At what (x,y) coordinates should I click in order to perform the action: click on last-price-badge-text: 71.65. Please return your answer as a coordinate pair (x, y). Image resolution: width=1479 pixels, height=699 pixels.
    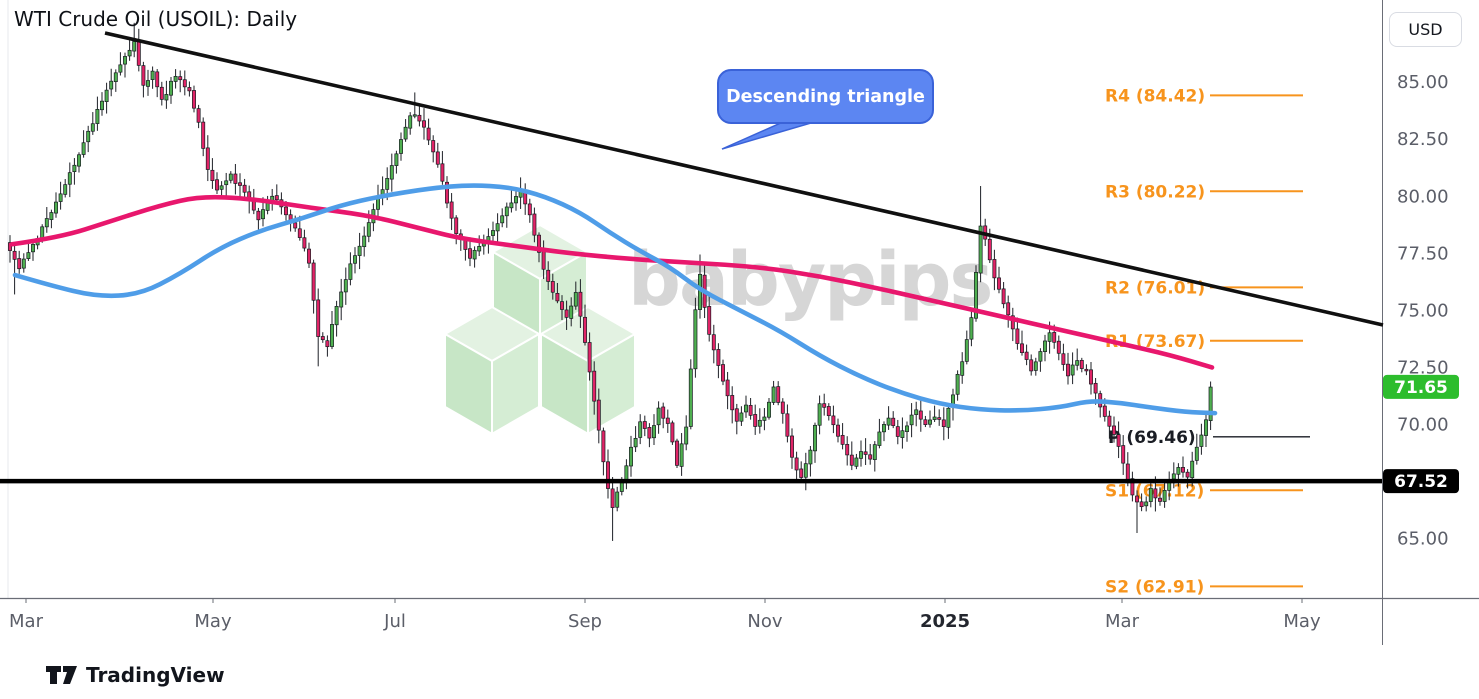
    Looking at the image, I should click on (1421, 388).